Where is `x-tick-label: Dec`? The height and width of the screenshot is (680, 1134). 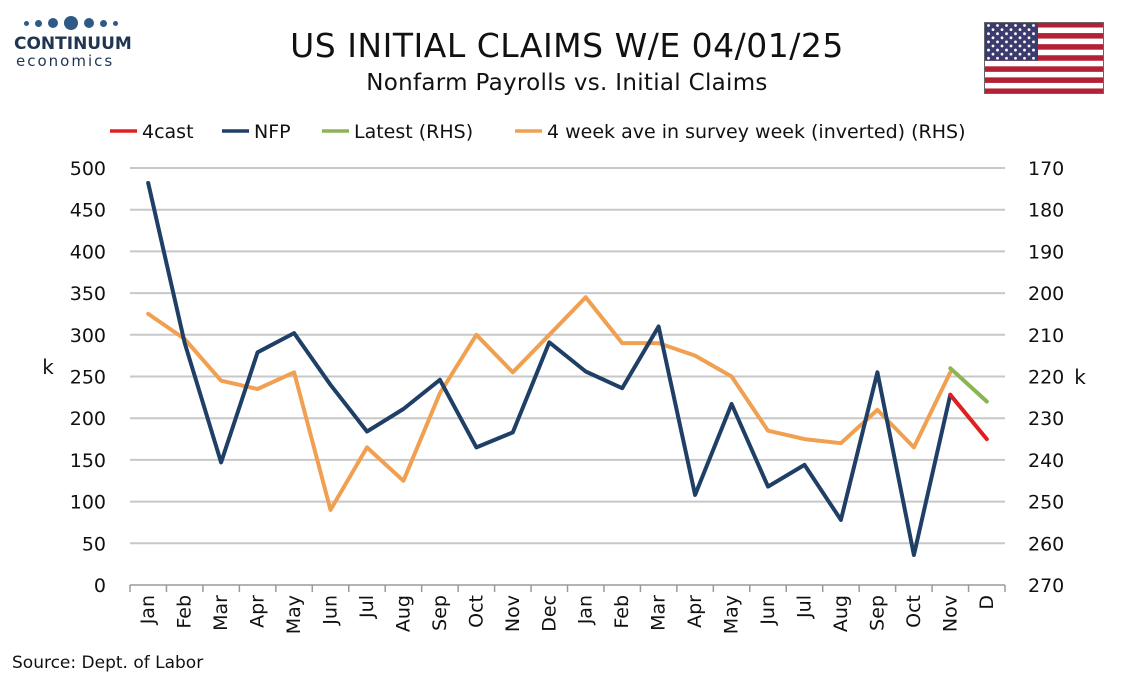
x-tick-label: Dec is located at coordinates (549, 613).